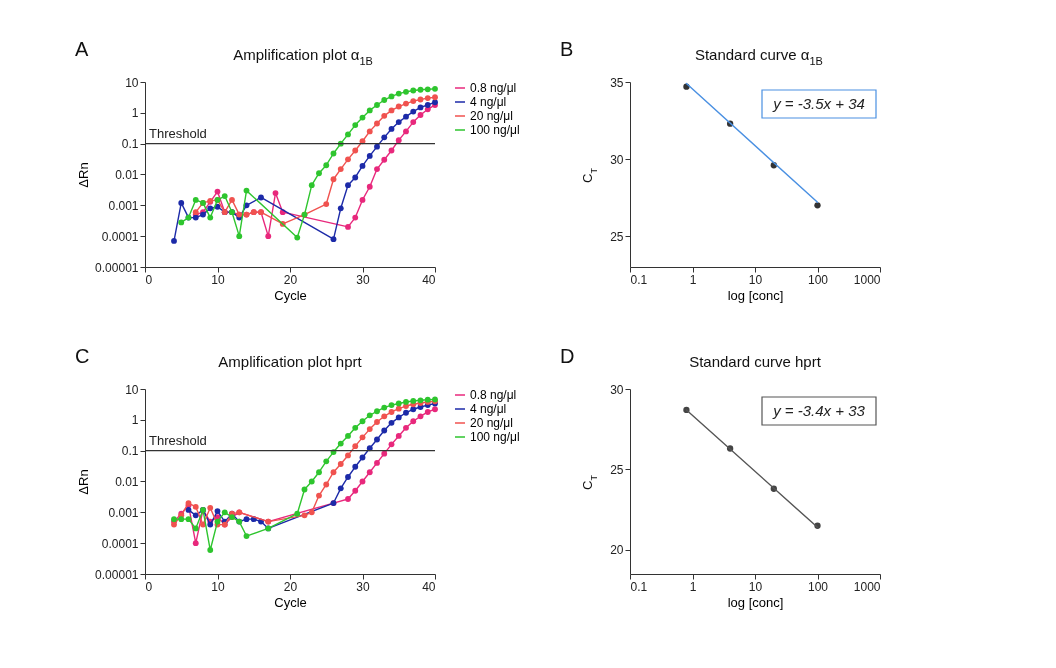 The height and width of the screenshot is (668, 1056). Describe the element at coordinates (617, 550) in the screenshot. I see `y-tick-label: 20` at that location.